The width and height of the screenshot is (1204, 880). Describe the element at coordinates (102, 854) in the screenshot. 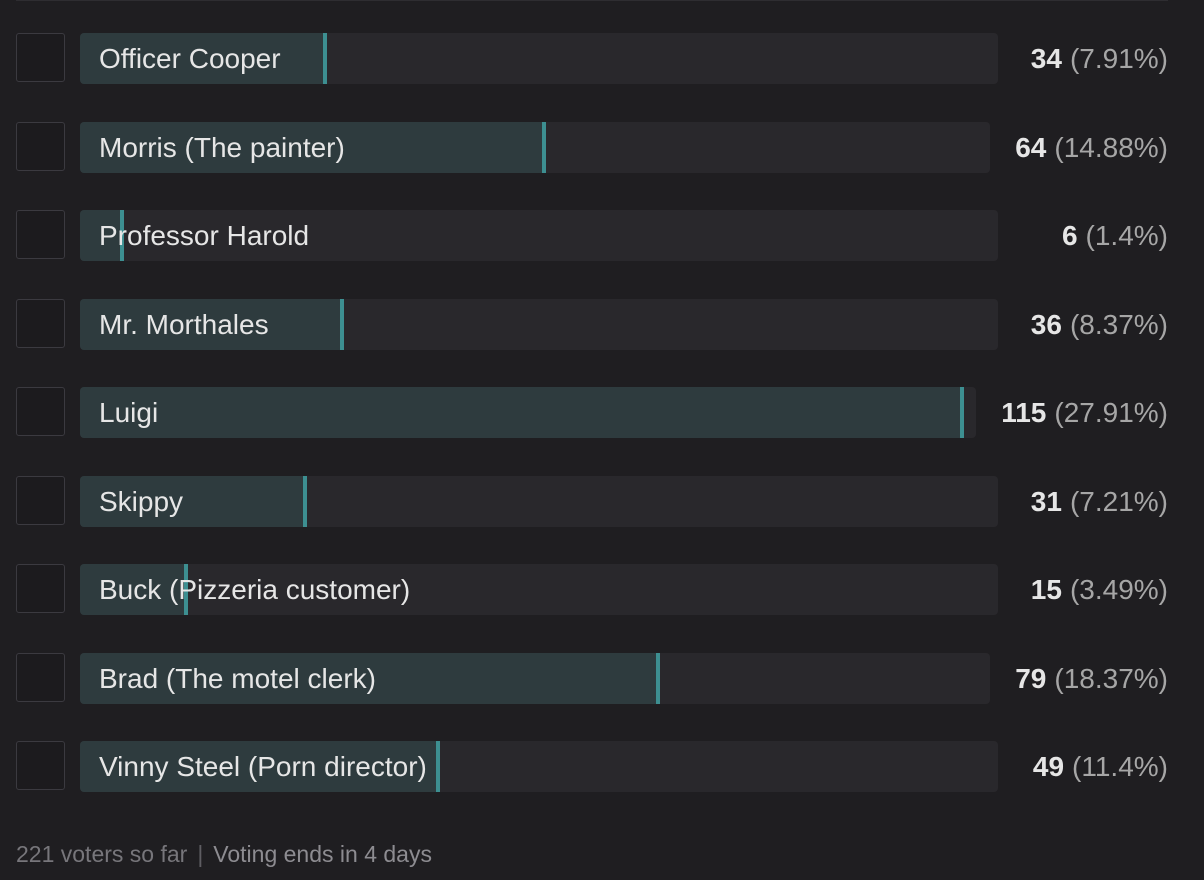

I see `voter-count: 221 voters so far` at that location.